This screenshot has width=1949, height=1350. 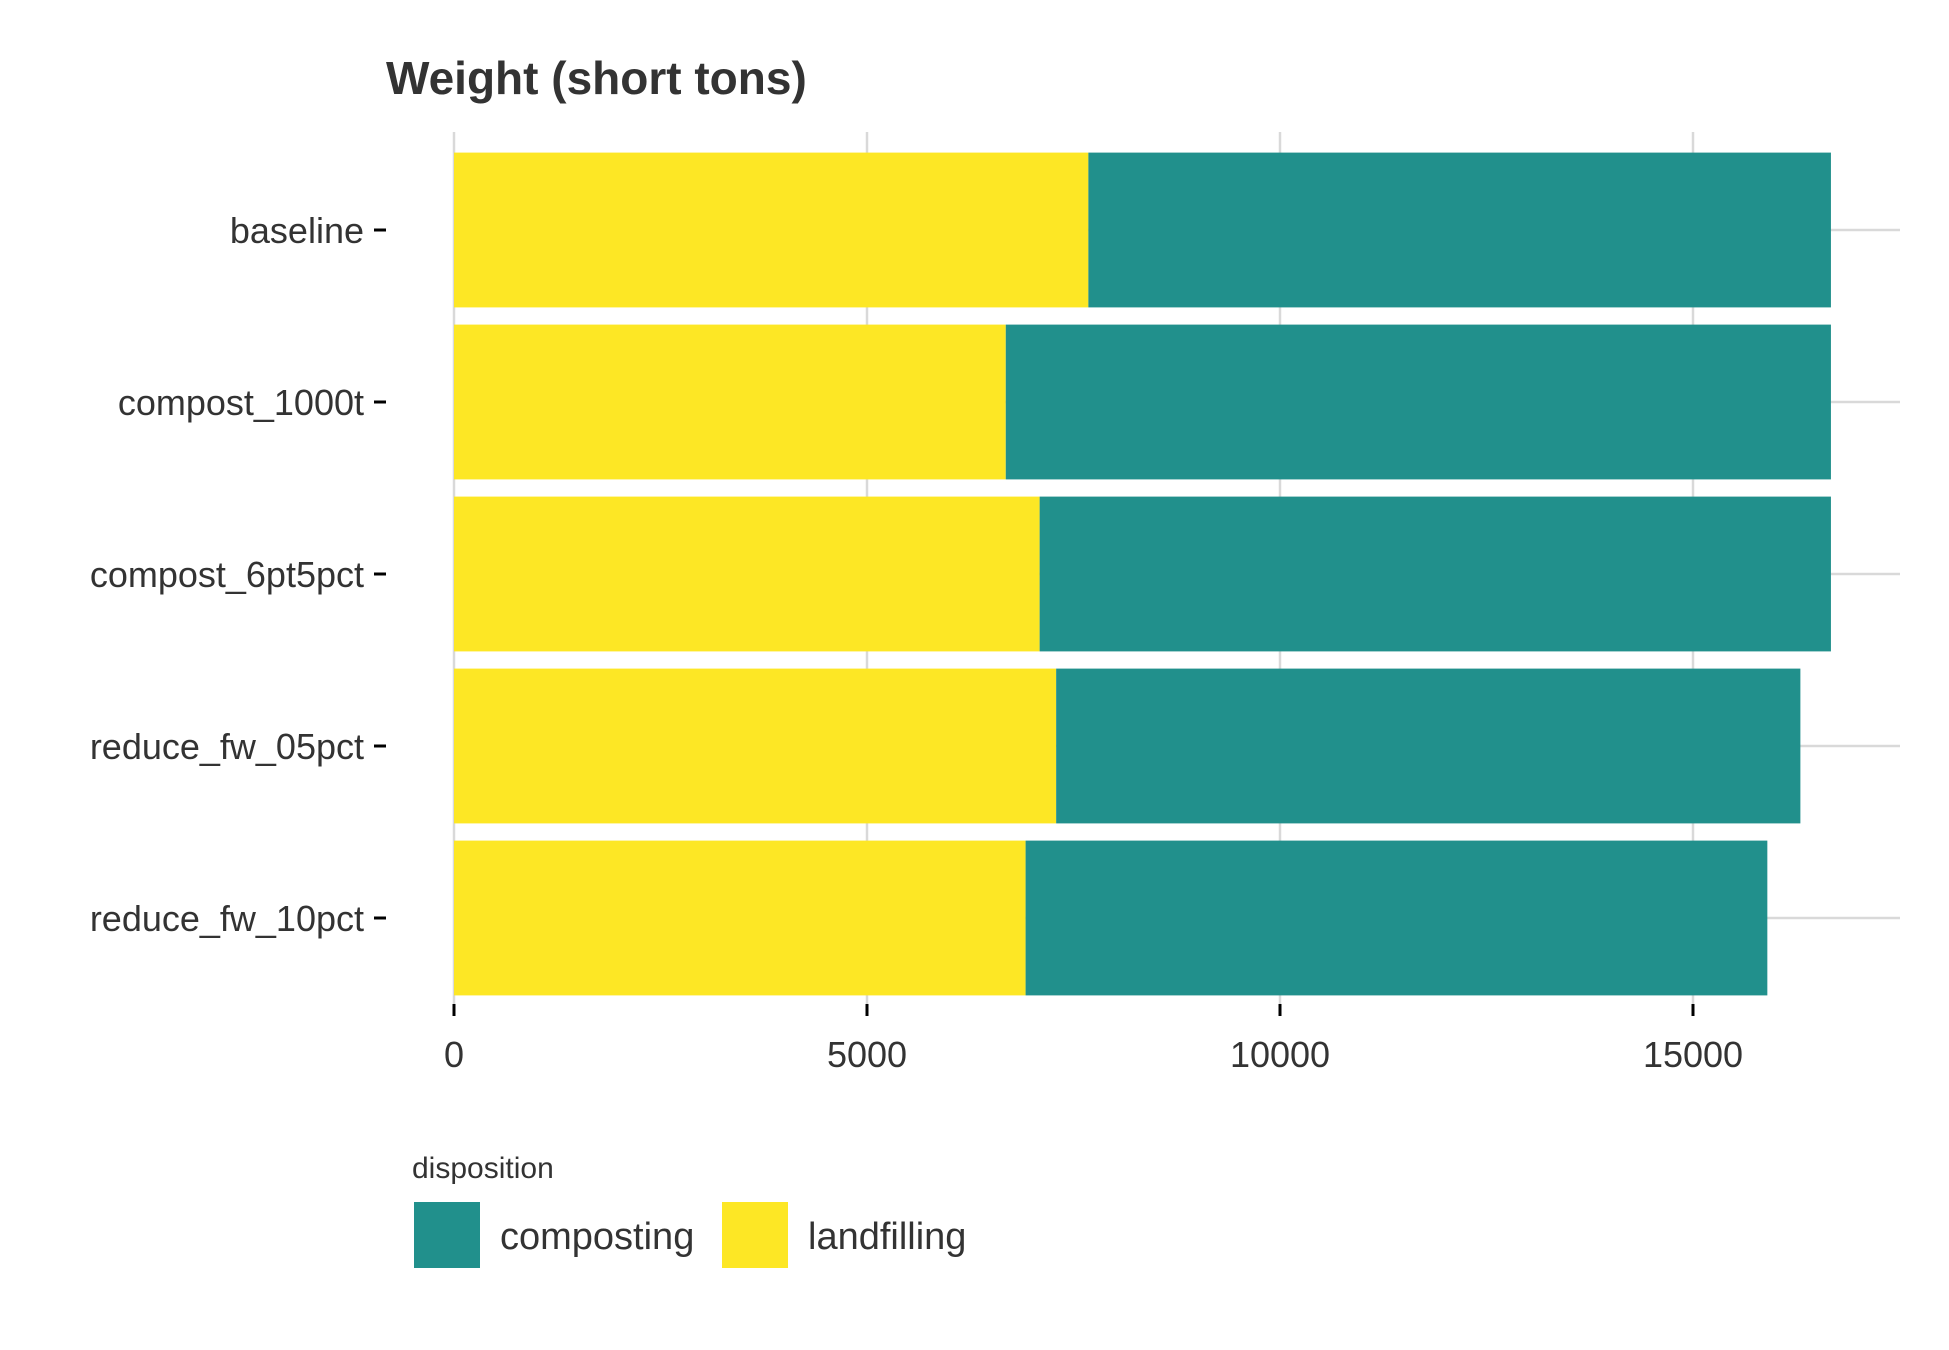 I want to click on y-tick-label: baseline, so click(x=297, y=230).